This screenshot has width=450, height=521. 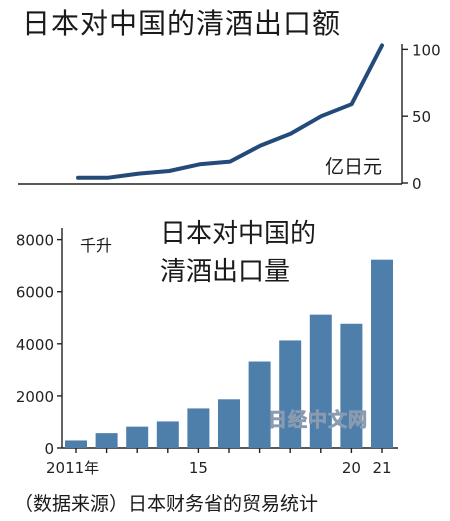 What do you see at coordinates (96, 245) in the screenshot?
I see `bar-chart-unit-label: 千升` at bounding box center [96, 245].